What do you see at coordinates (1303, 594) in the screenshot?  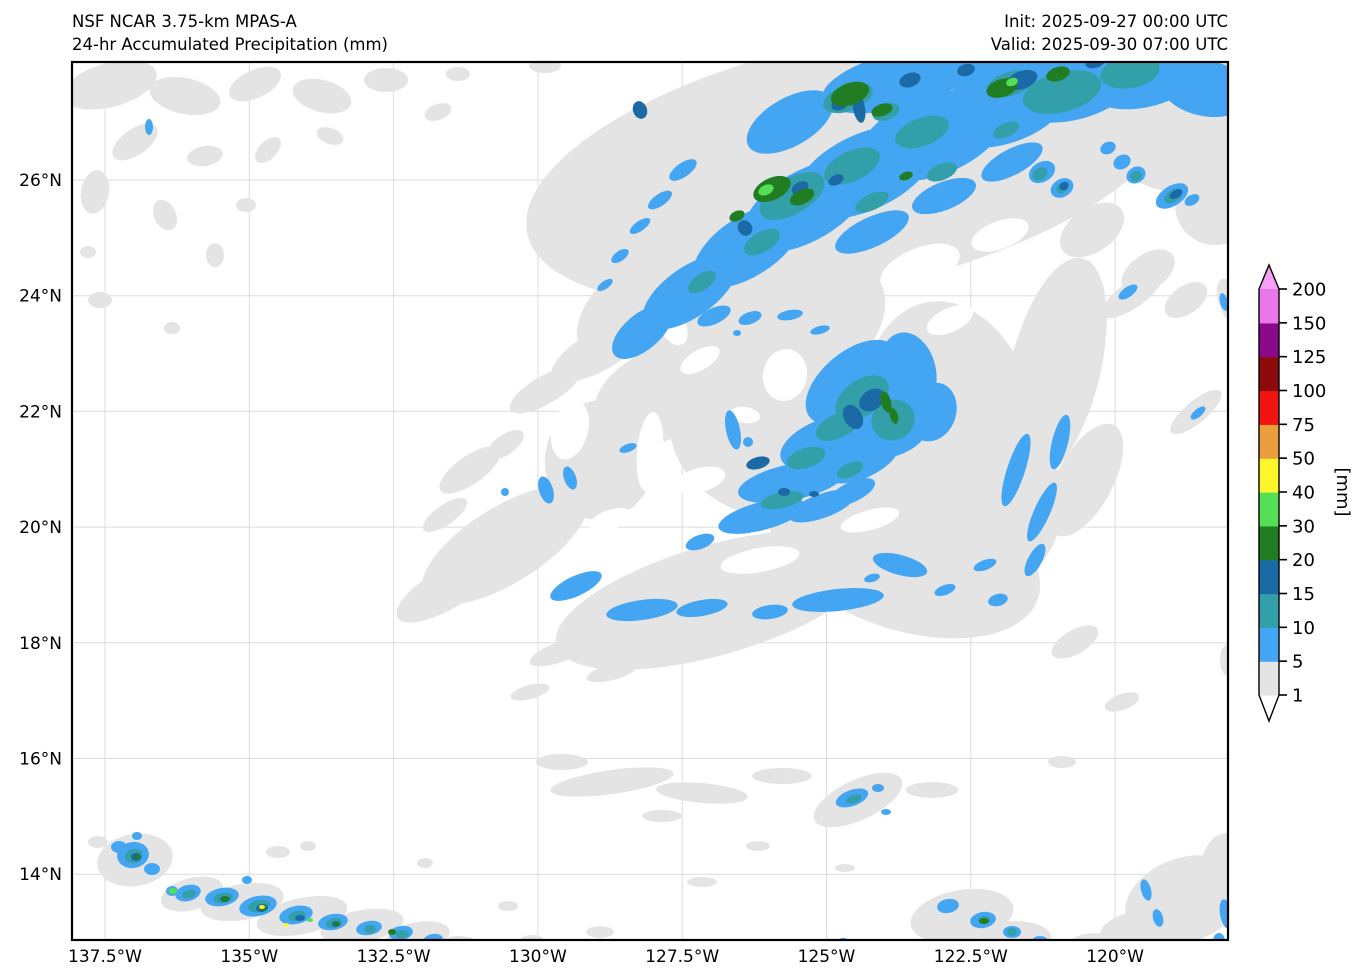 I see `colorbar-tick-label: 15` at bounding box center [1303, 594].